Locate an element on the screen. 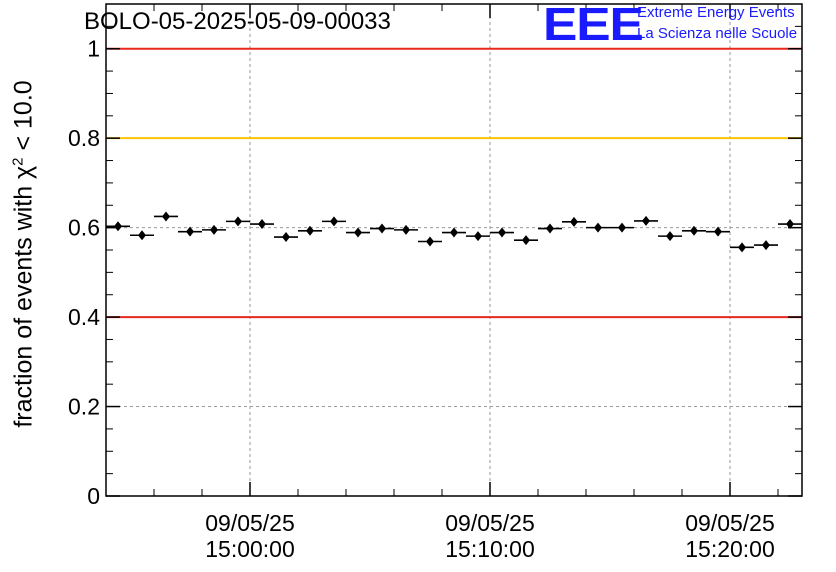 The height and width of the screenshot is (572, 836). org-subtitle: La Scienza nelle Scuole is located at coordinates (717, 33).